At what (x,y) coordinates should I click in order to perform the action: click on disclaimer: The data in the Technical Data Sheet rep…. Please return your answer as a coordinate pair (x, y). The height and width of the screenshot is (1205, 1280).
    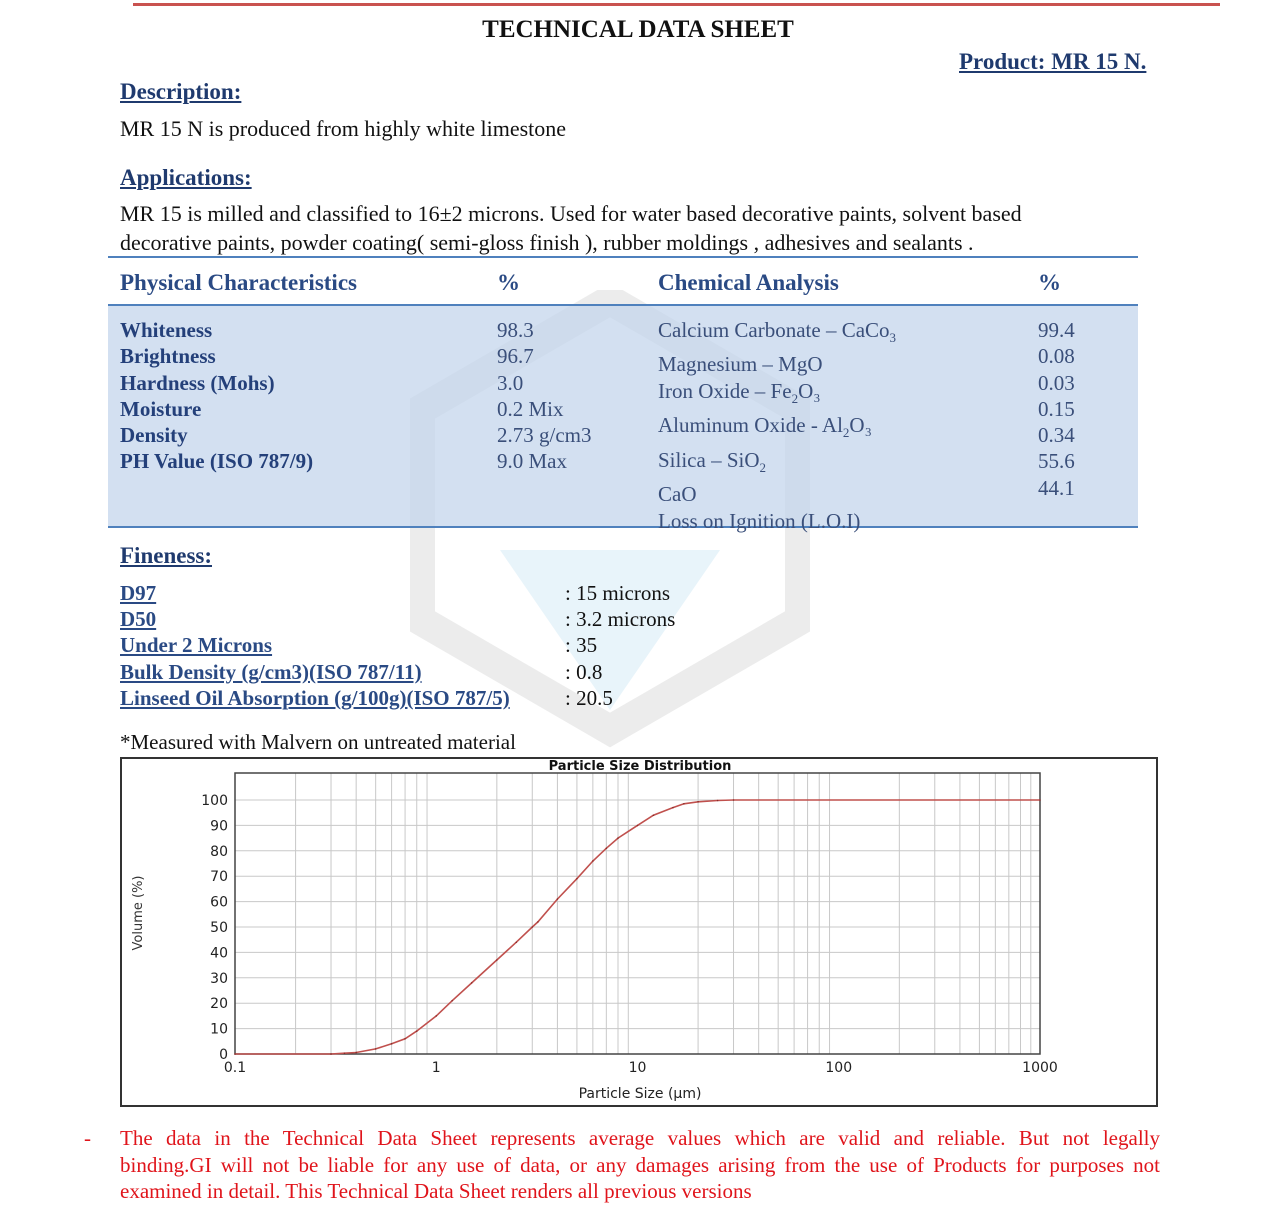
    Looking at the image, I should click on (640, 1165).